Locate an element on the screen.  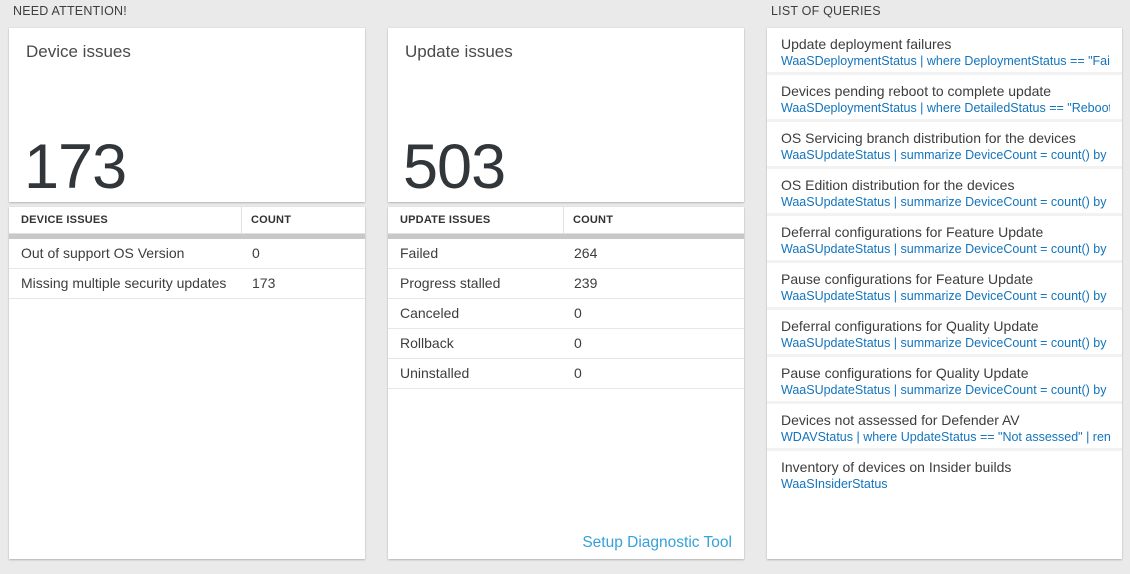
issue-count: 173 is located at coordinates (264, 283).